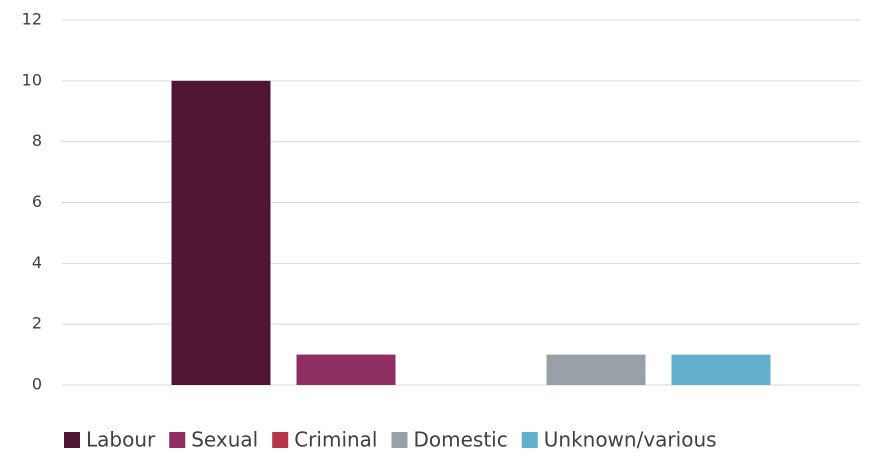  I want to click on legend-label: Unknown/various, so click(630, 440).